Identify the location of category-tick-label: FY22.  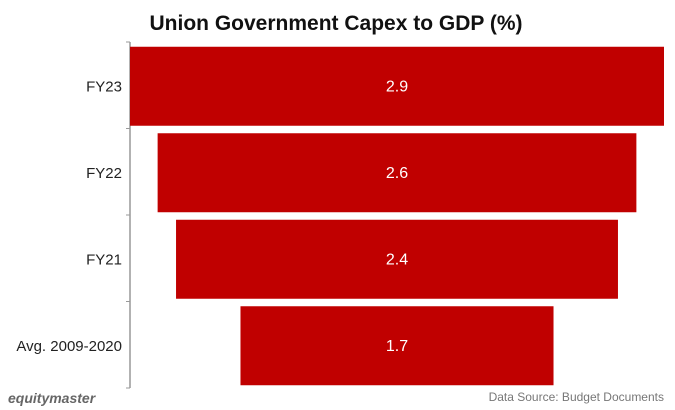
(104, 173).